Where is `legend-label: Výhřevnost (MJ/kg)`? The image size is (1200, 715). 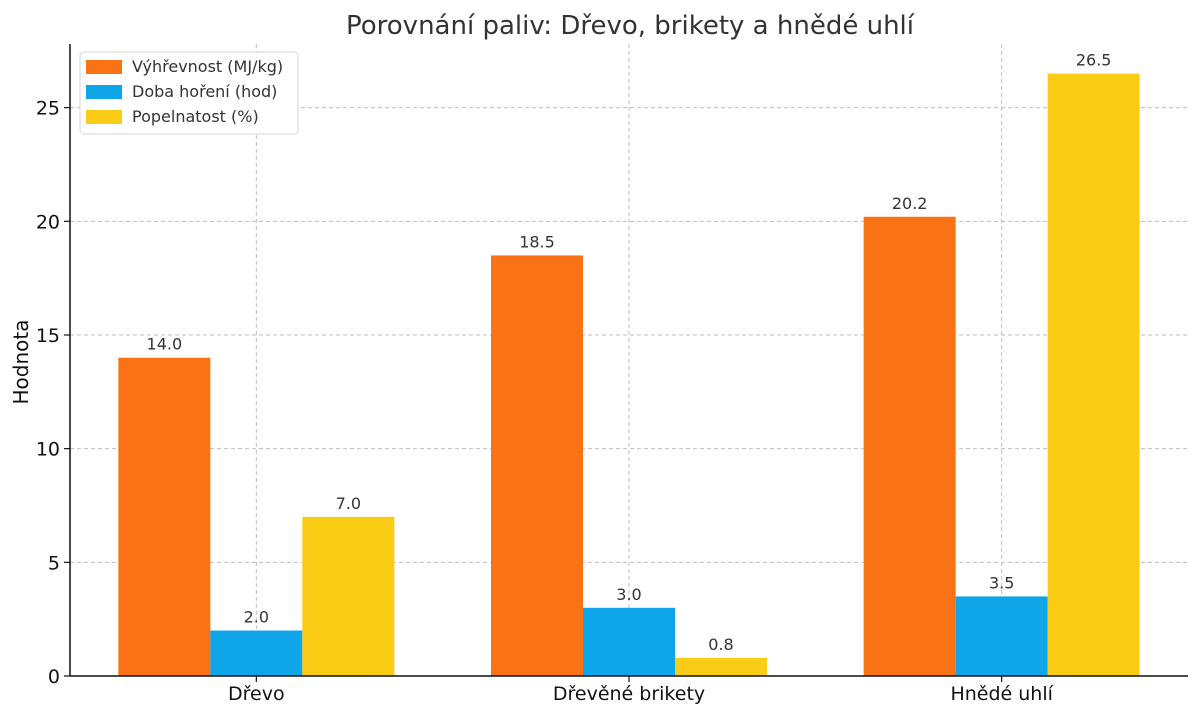 legend-label: Výhřevnost (MJ/kg) is located at coordinates (207, 66).